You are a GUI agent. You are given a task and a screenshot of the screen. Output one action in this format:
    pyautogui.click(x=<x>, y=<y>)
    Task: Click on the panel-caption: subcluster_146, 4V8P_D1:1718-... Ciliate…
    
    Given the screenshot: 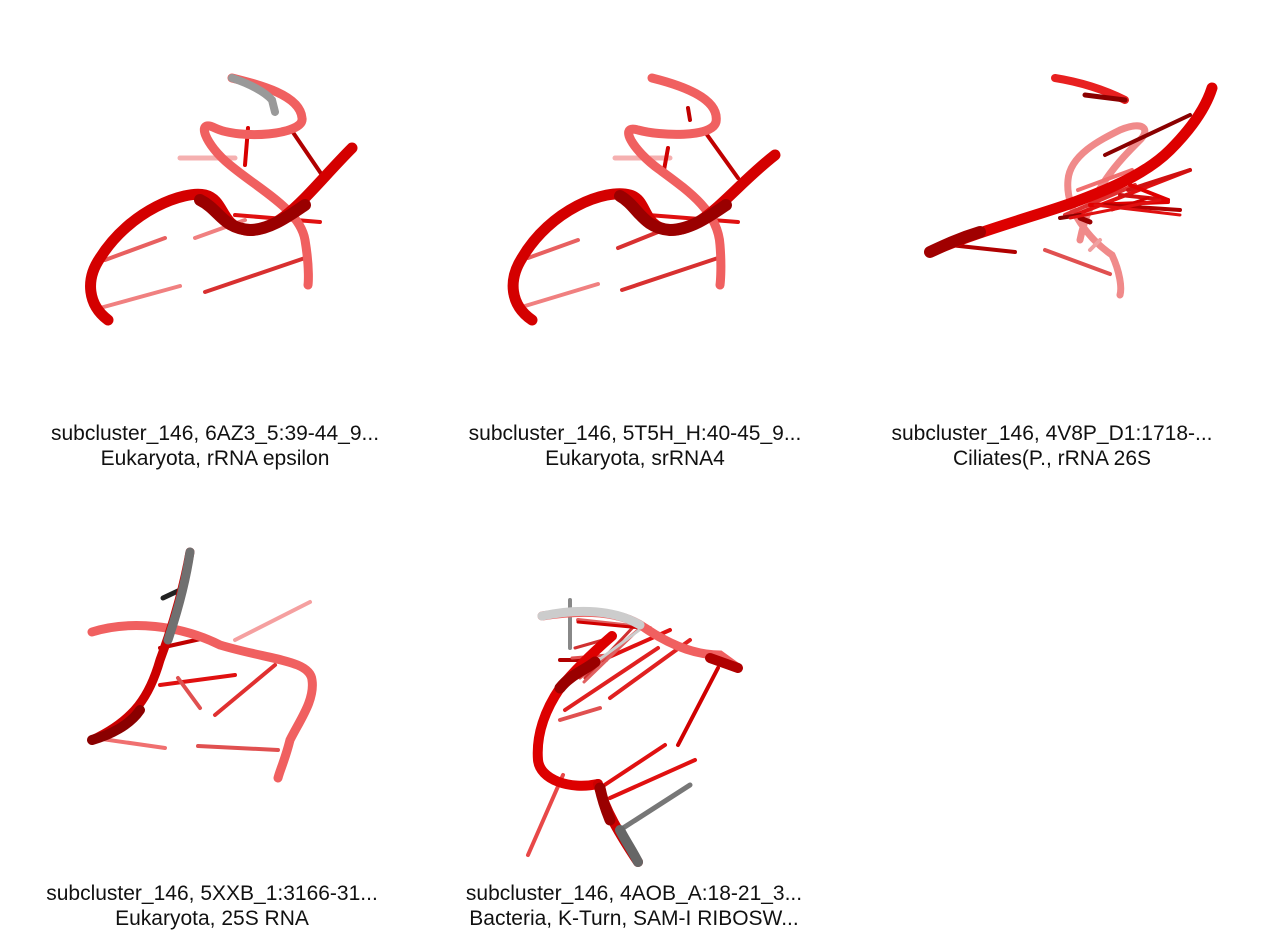 What is the action you would take?
    pyautogui.click(x=1052, y=446)
    